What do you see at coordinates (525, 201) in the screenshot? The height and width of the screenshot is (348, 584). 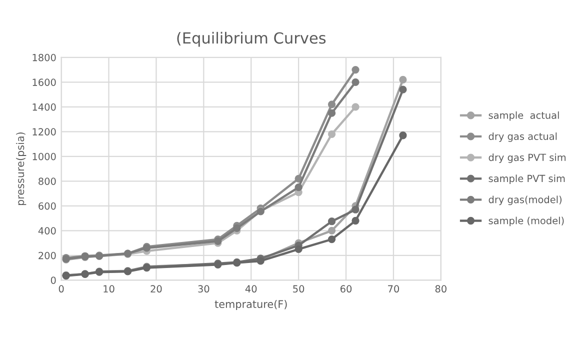 I see `legend-label: dry gas(model)` at bounding box center [525, 201].